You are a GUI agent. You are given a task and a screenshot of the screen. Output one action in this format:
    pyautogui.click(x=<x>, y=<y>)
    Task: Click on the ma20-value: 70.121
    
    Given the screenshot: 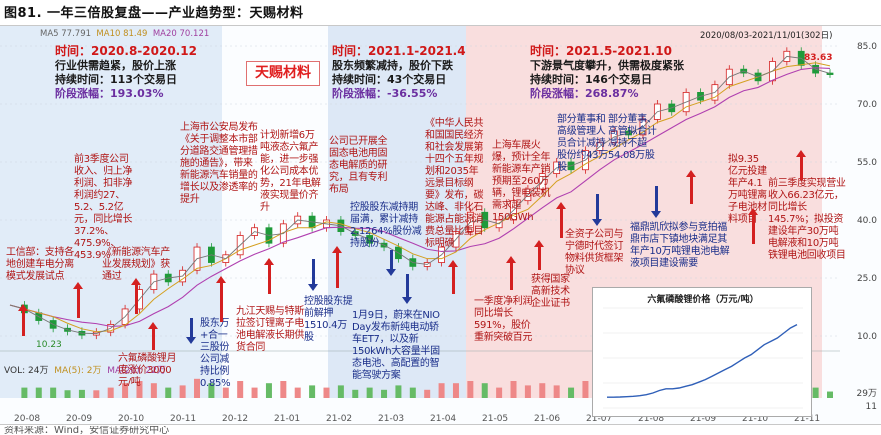 What is the action you would take?
    pyautogui.click(x=194, y=34)
    